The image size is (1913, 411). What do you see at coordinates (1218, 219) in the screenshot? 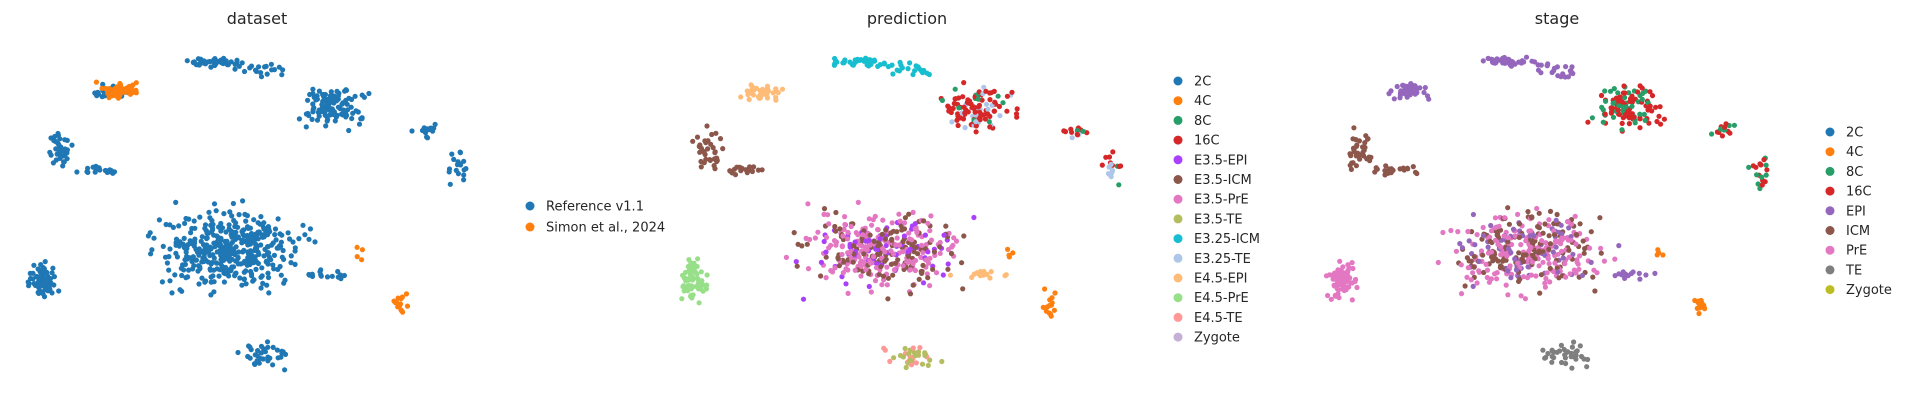
I see `legend-label: E3.5-TE` at bounding box center [1218, 219].